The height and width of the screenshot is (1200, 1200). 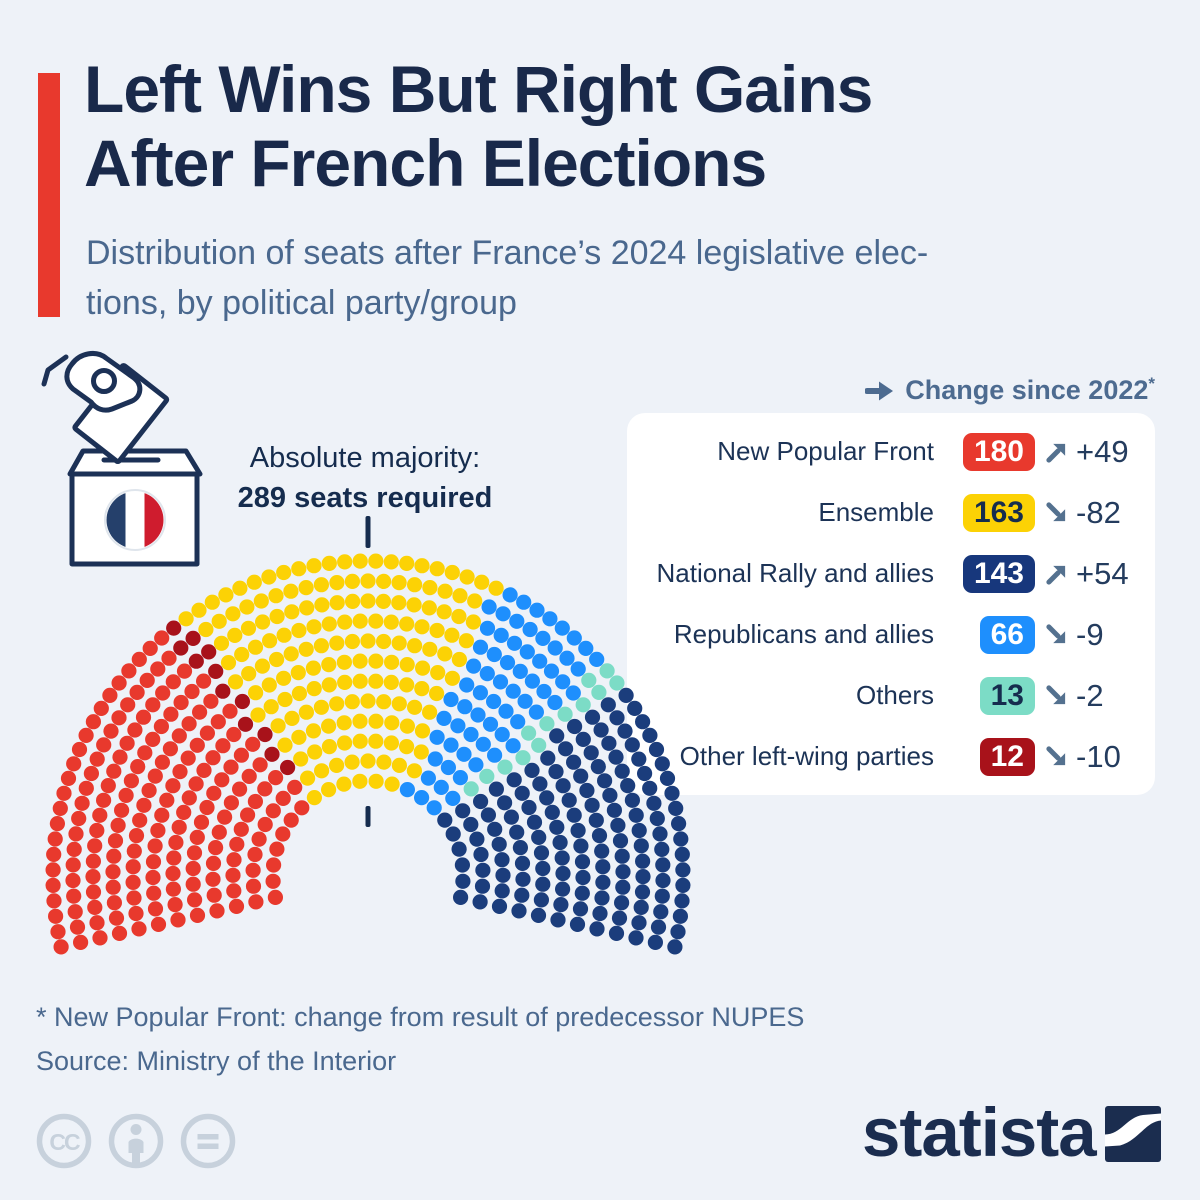 What do you see at coordinates (1056, 511) in the screenshot?
I see `arrow-down-right-icon` at bounding box center [1056, 511].